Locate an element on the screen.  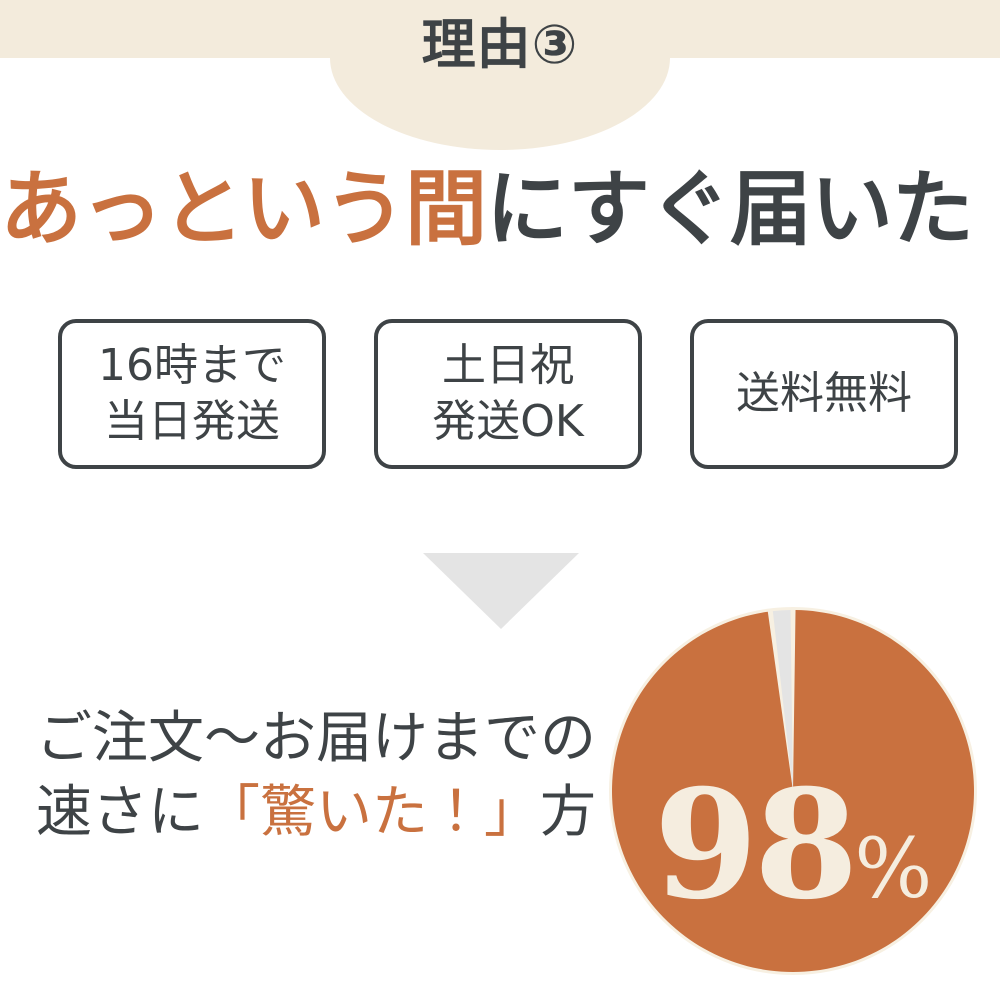
badge-line-1: 送料無料 is located at coordinates (824, 393).